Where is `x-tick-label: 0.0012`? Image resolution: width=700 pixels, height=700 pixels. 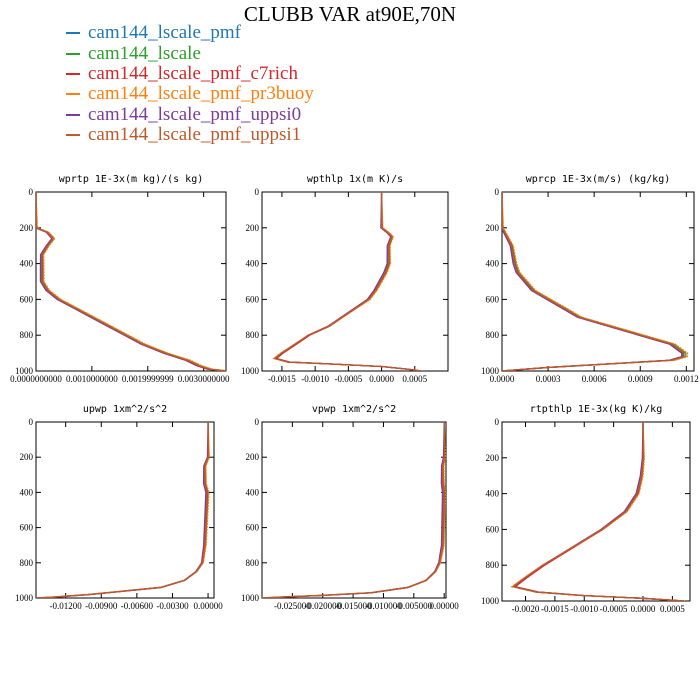
x-tick-label: 0.0012 is located at coordinates (686, 379).